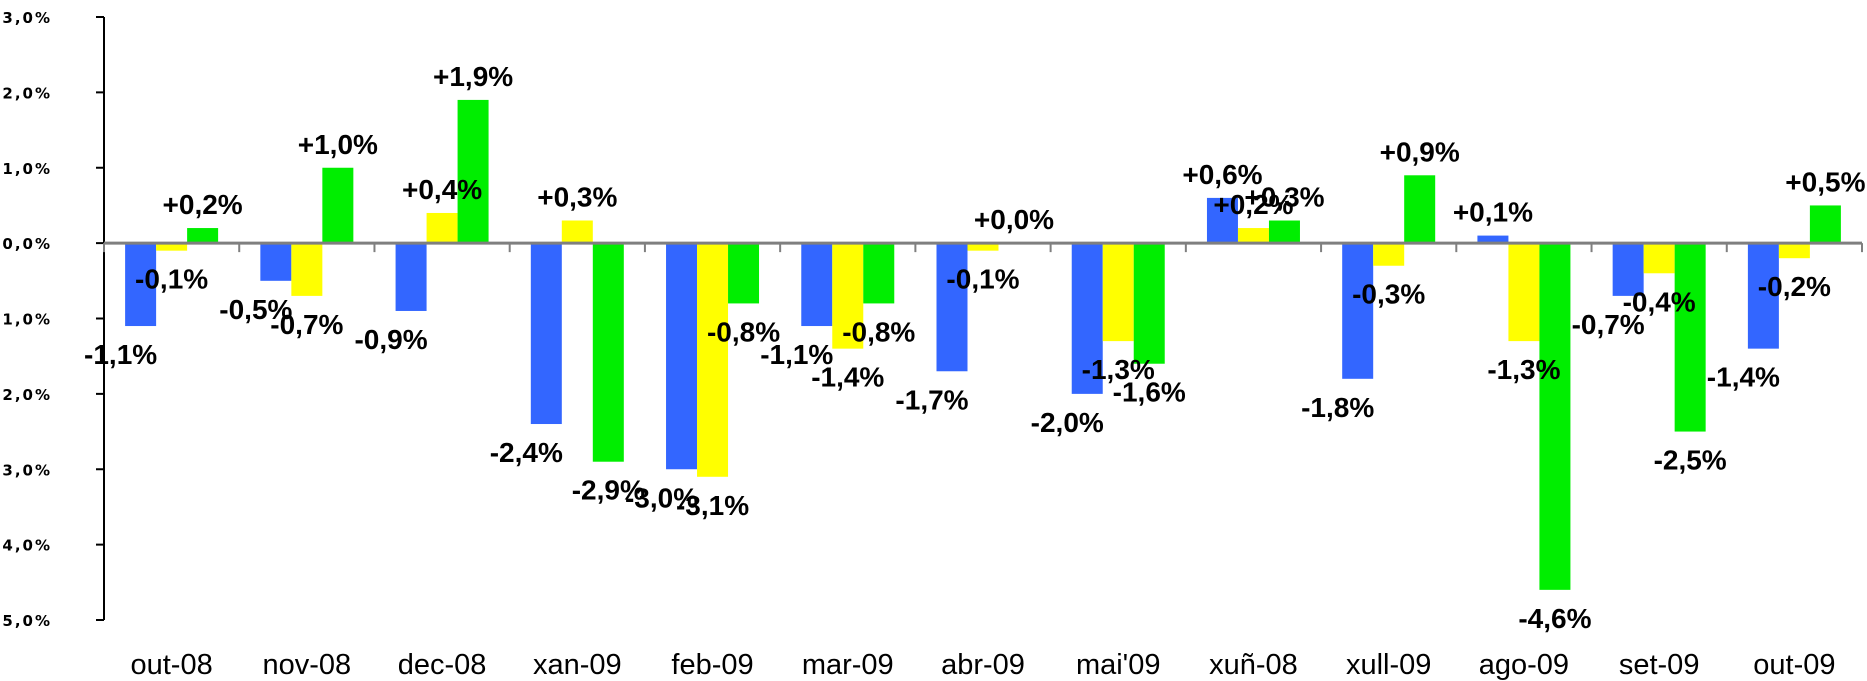 This screenshot has height=681, width=1867. I want to click on x-category-label: ago-09, so click(1524, 665).